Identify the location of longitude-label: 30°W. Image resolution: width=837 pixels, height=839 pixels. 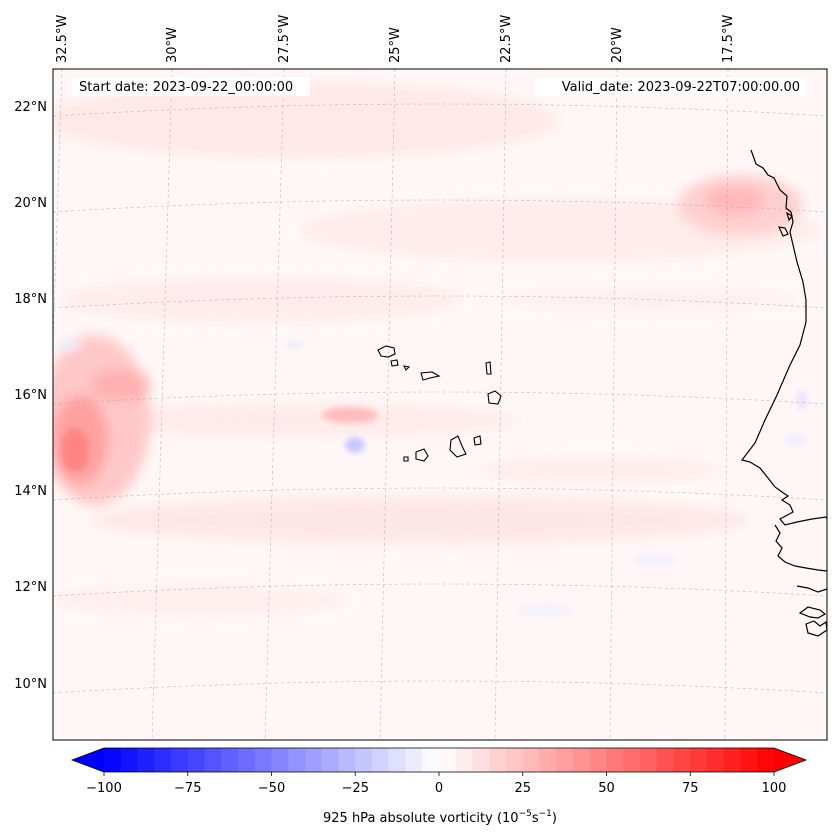
(172, 45).